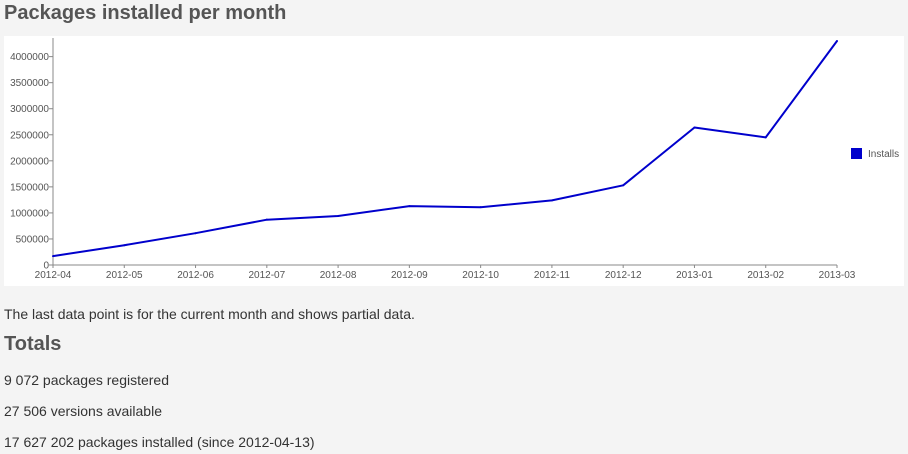 Image resolution: width=908 pixels, height=454 pixels. What do you see at coordinates (480, 275) in the screenshot?
I see `x-tick-label: 2012-10` at bounding box center [480, 275].